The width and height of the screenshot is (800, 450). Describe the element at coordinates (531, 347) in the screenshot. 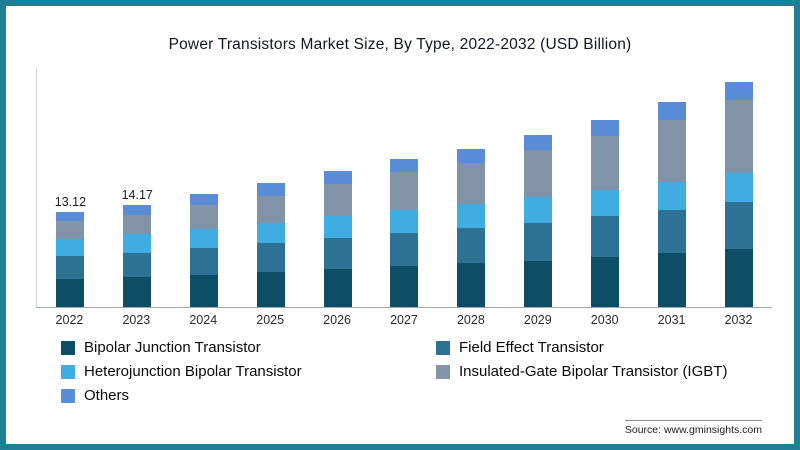

I see `legend-label: Field Effect Transistor` at that location.